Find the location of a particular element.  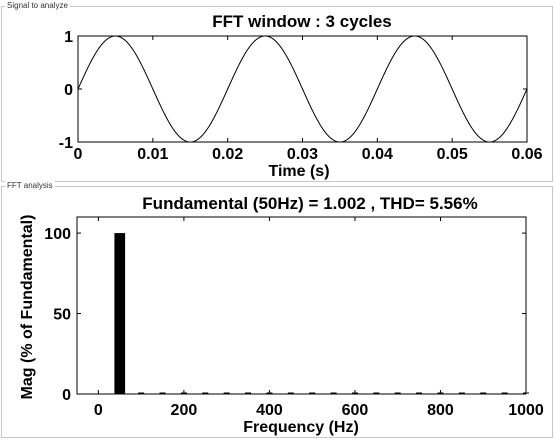

fft-x-tick-label: 800 is located at coordinates (440, 410).